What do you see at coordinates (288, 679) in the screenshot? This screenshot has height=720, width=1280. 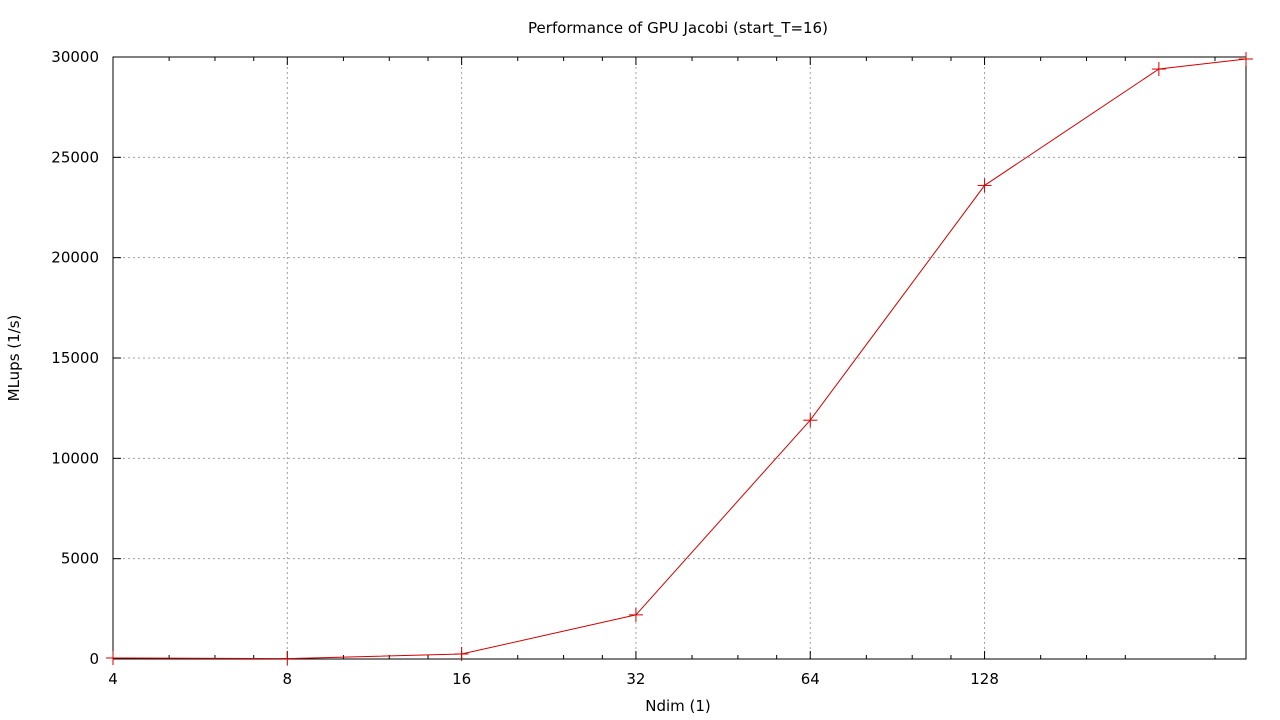 I see `x-tick-label: 8` at bounding box center [288, 679].